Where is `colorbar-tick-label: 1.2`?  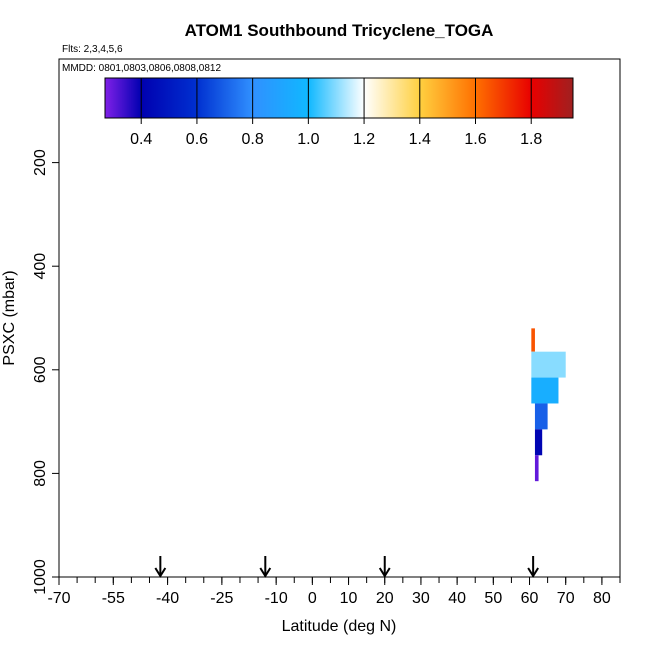
colorbar-tick-label: 1.2 is located at coordinates (364, 139).